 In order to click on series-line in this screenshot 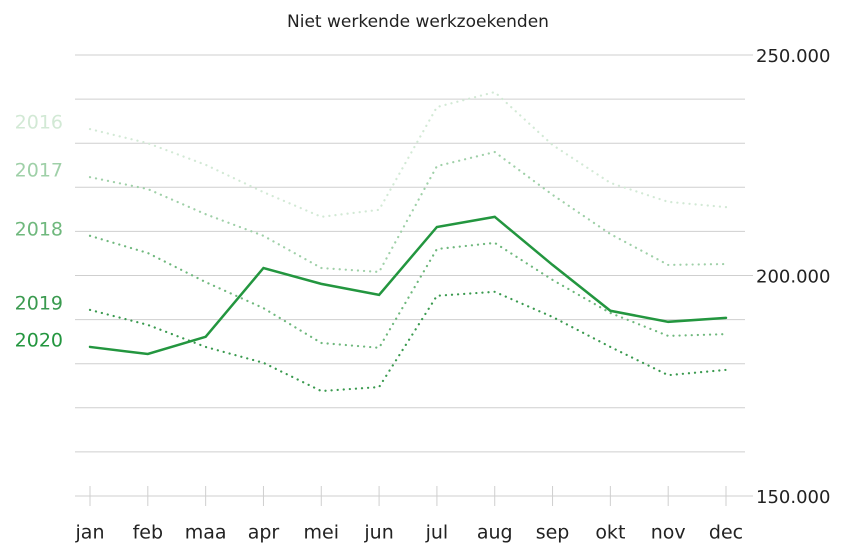, I will do `click(408, 341)`.